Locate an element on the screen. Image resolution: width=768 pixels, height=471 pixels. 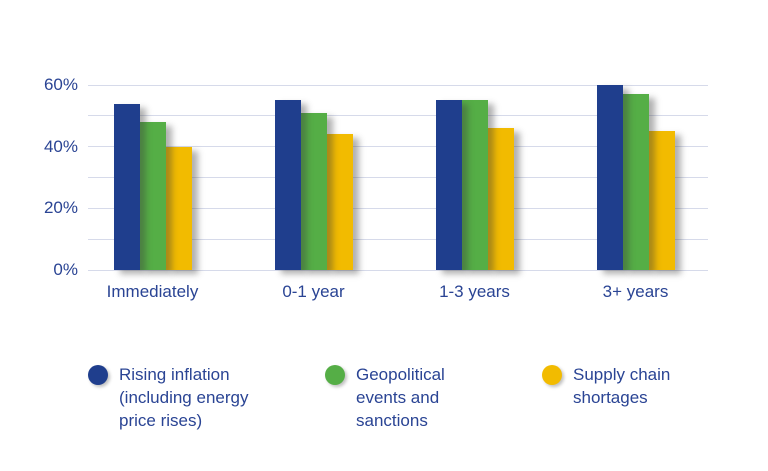
bar-supply-chain-shortages-immediately is located at coordinates (178, 208).